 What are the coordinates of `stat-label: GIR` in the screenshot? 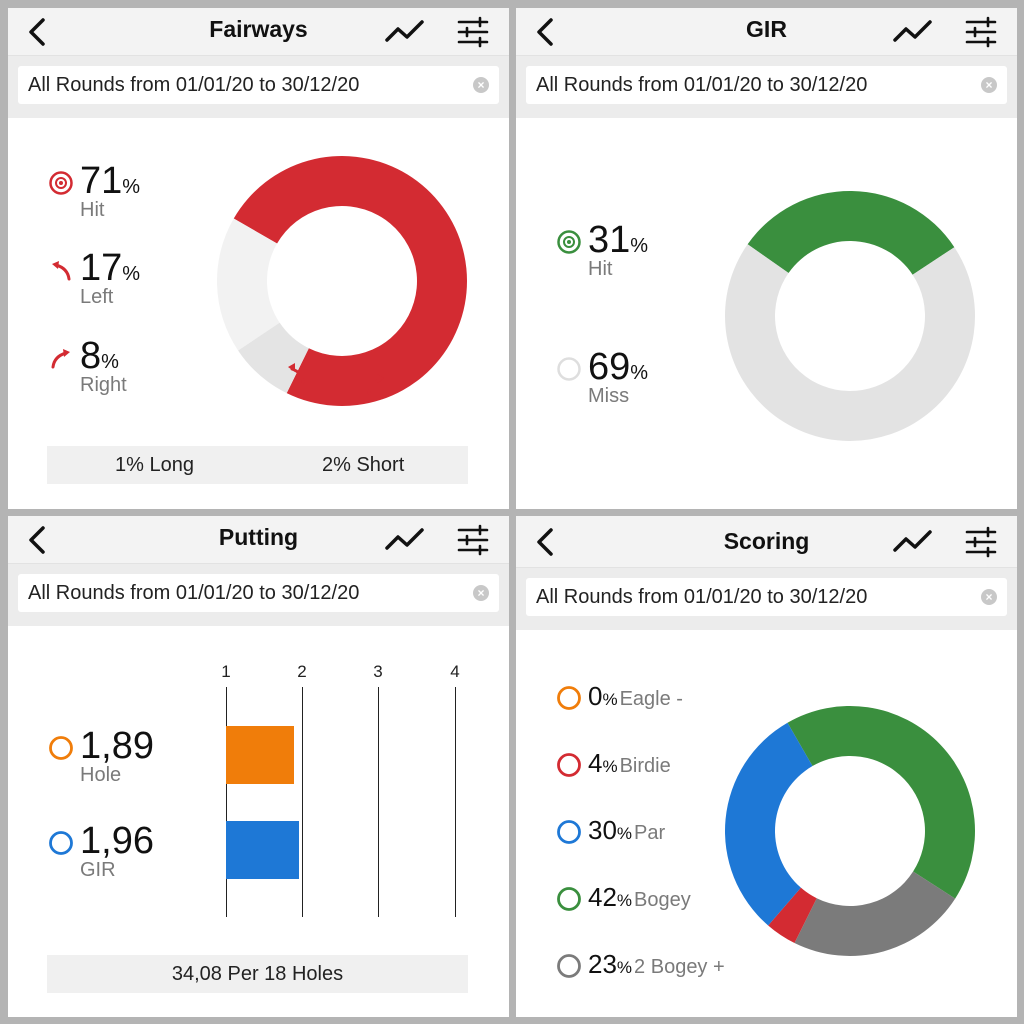 It's located at (98, 870).